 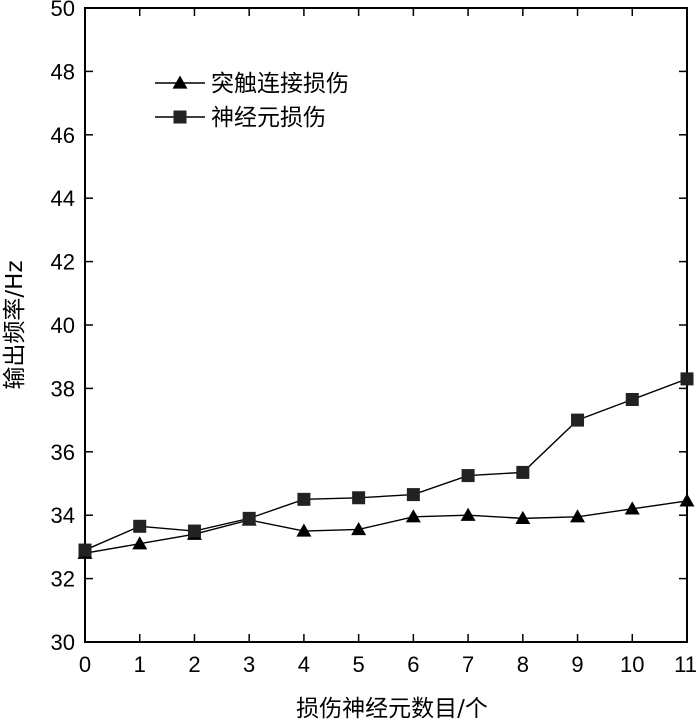 I want to click on x-tick-label: 7, so click(x=468, y=664).